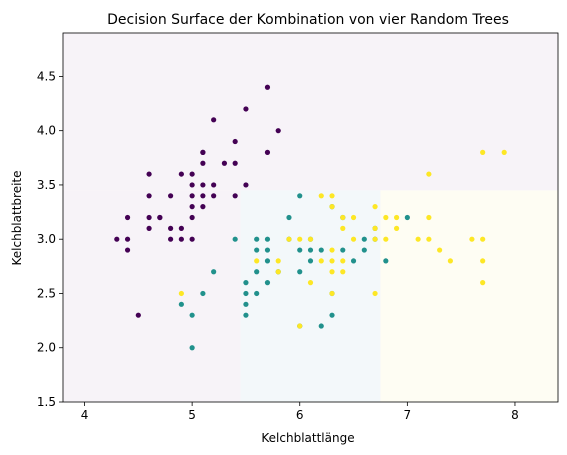  I want to click on y-axis-ticks: 1.5 2.0 2.5 3.0 3.5 4.0 4.5, so click(50, 239).